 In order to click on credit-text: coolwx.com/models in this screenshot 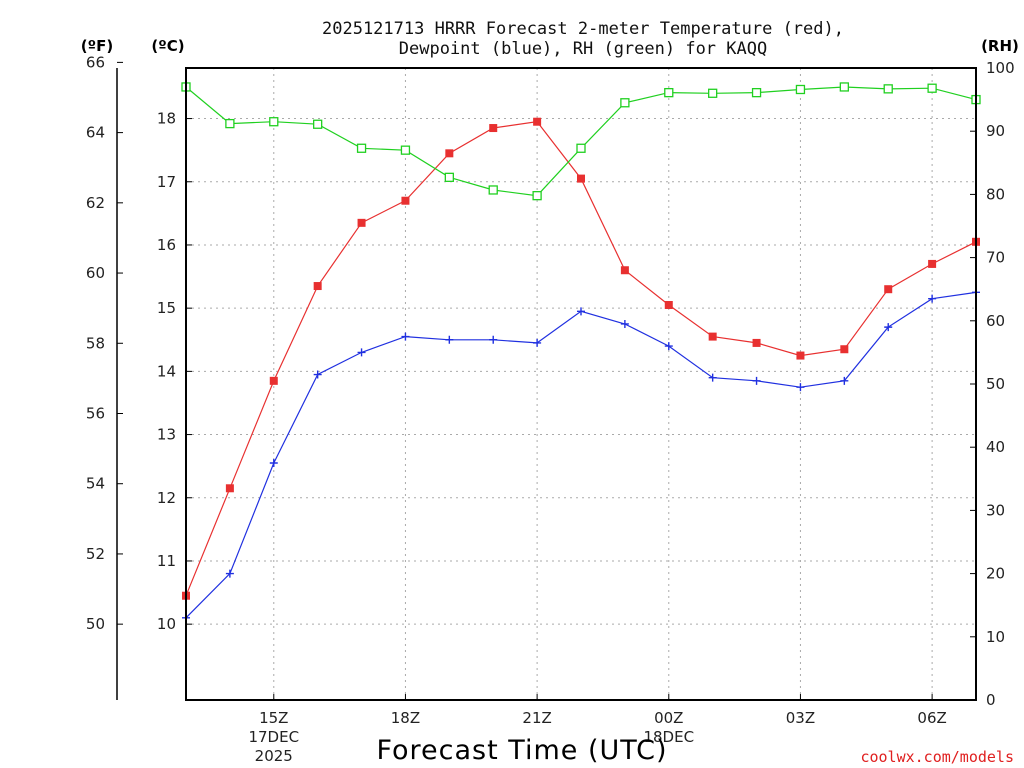, I will do `click(937, 757)`.